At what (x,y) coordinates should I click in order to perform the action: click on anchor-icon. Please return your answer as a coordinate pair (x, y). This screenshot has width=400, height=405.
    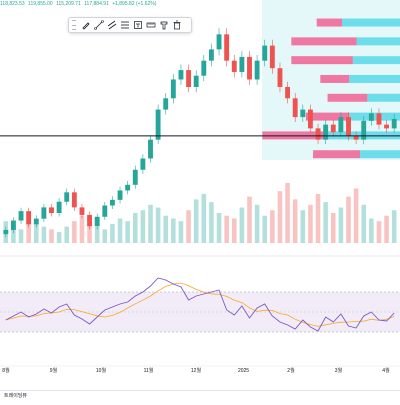
    Looking at the image, I should click on (164, 25).